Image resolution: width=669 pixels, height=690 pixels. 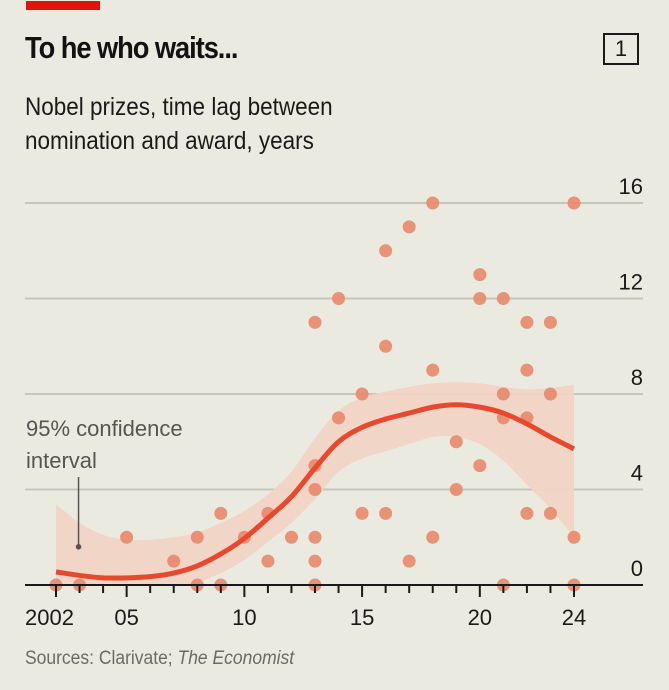 I want to click on x-tick-label: 15, so click(x=362, y=617).